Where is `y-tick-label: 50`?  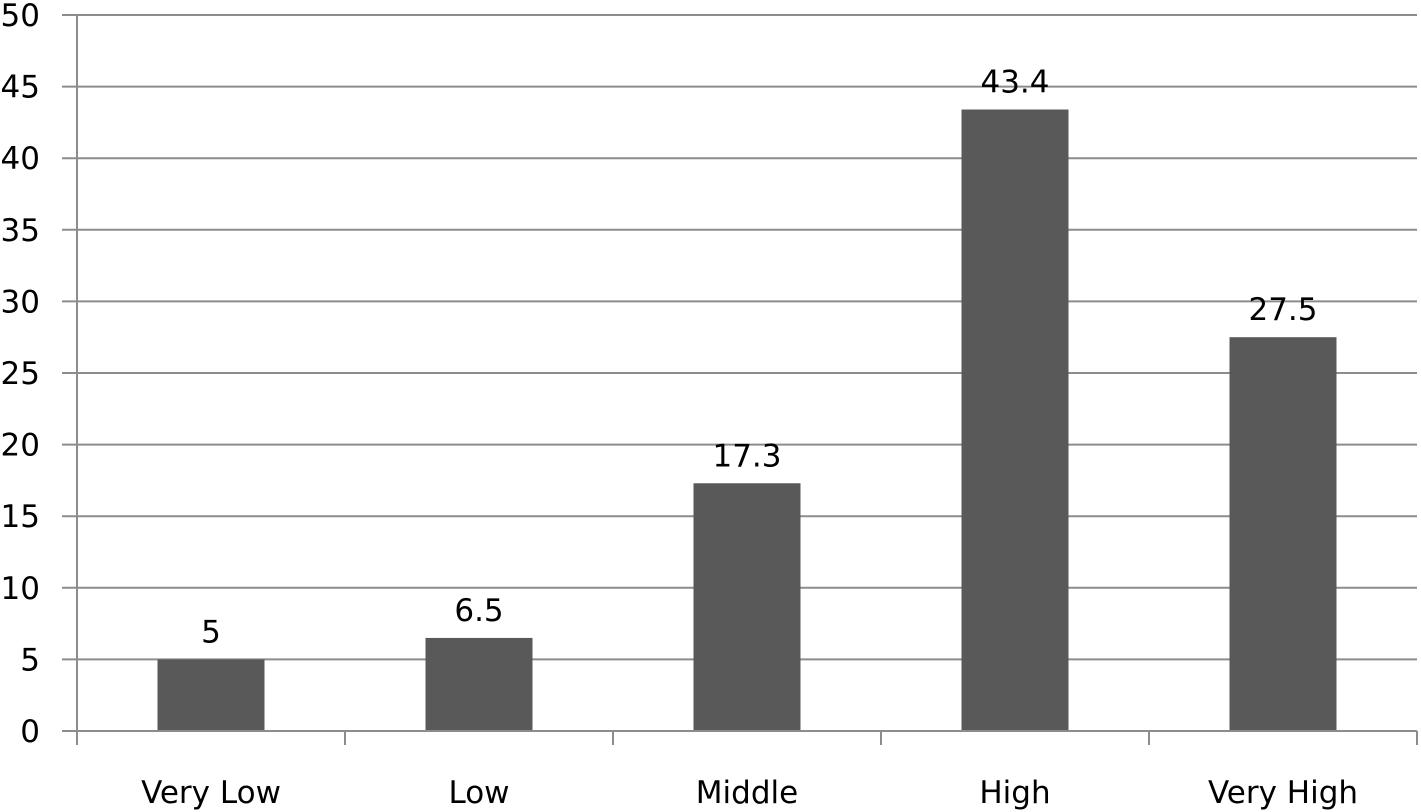
y-tick-label: 50 is located at coordinates (20, 17).